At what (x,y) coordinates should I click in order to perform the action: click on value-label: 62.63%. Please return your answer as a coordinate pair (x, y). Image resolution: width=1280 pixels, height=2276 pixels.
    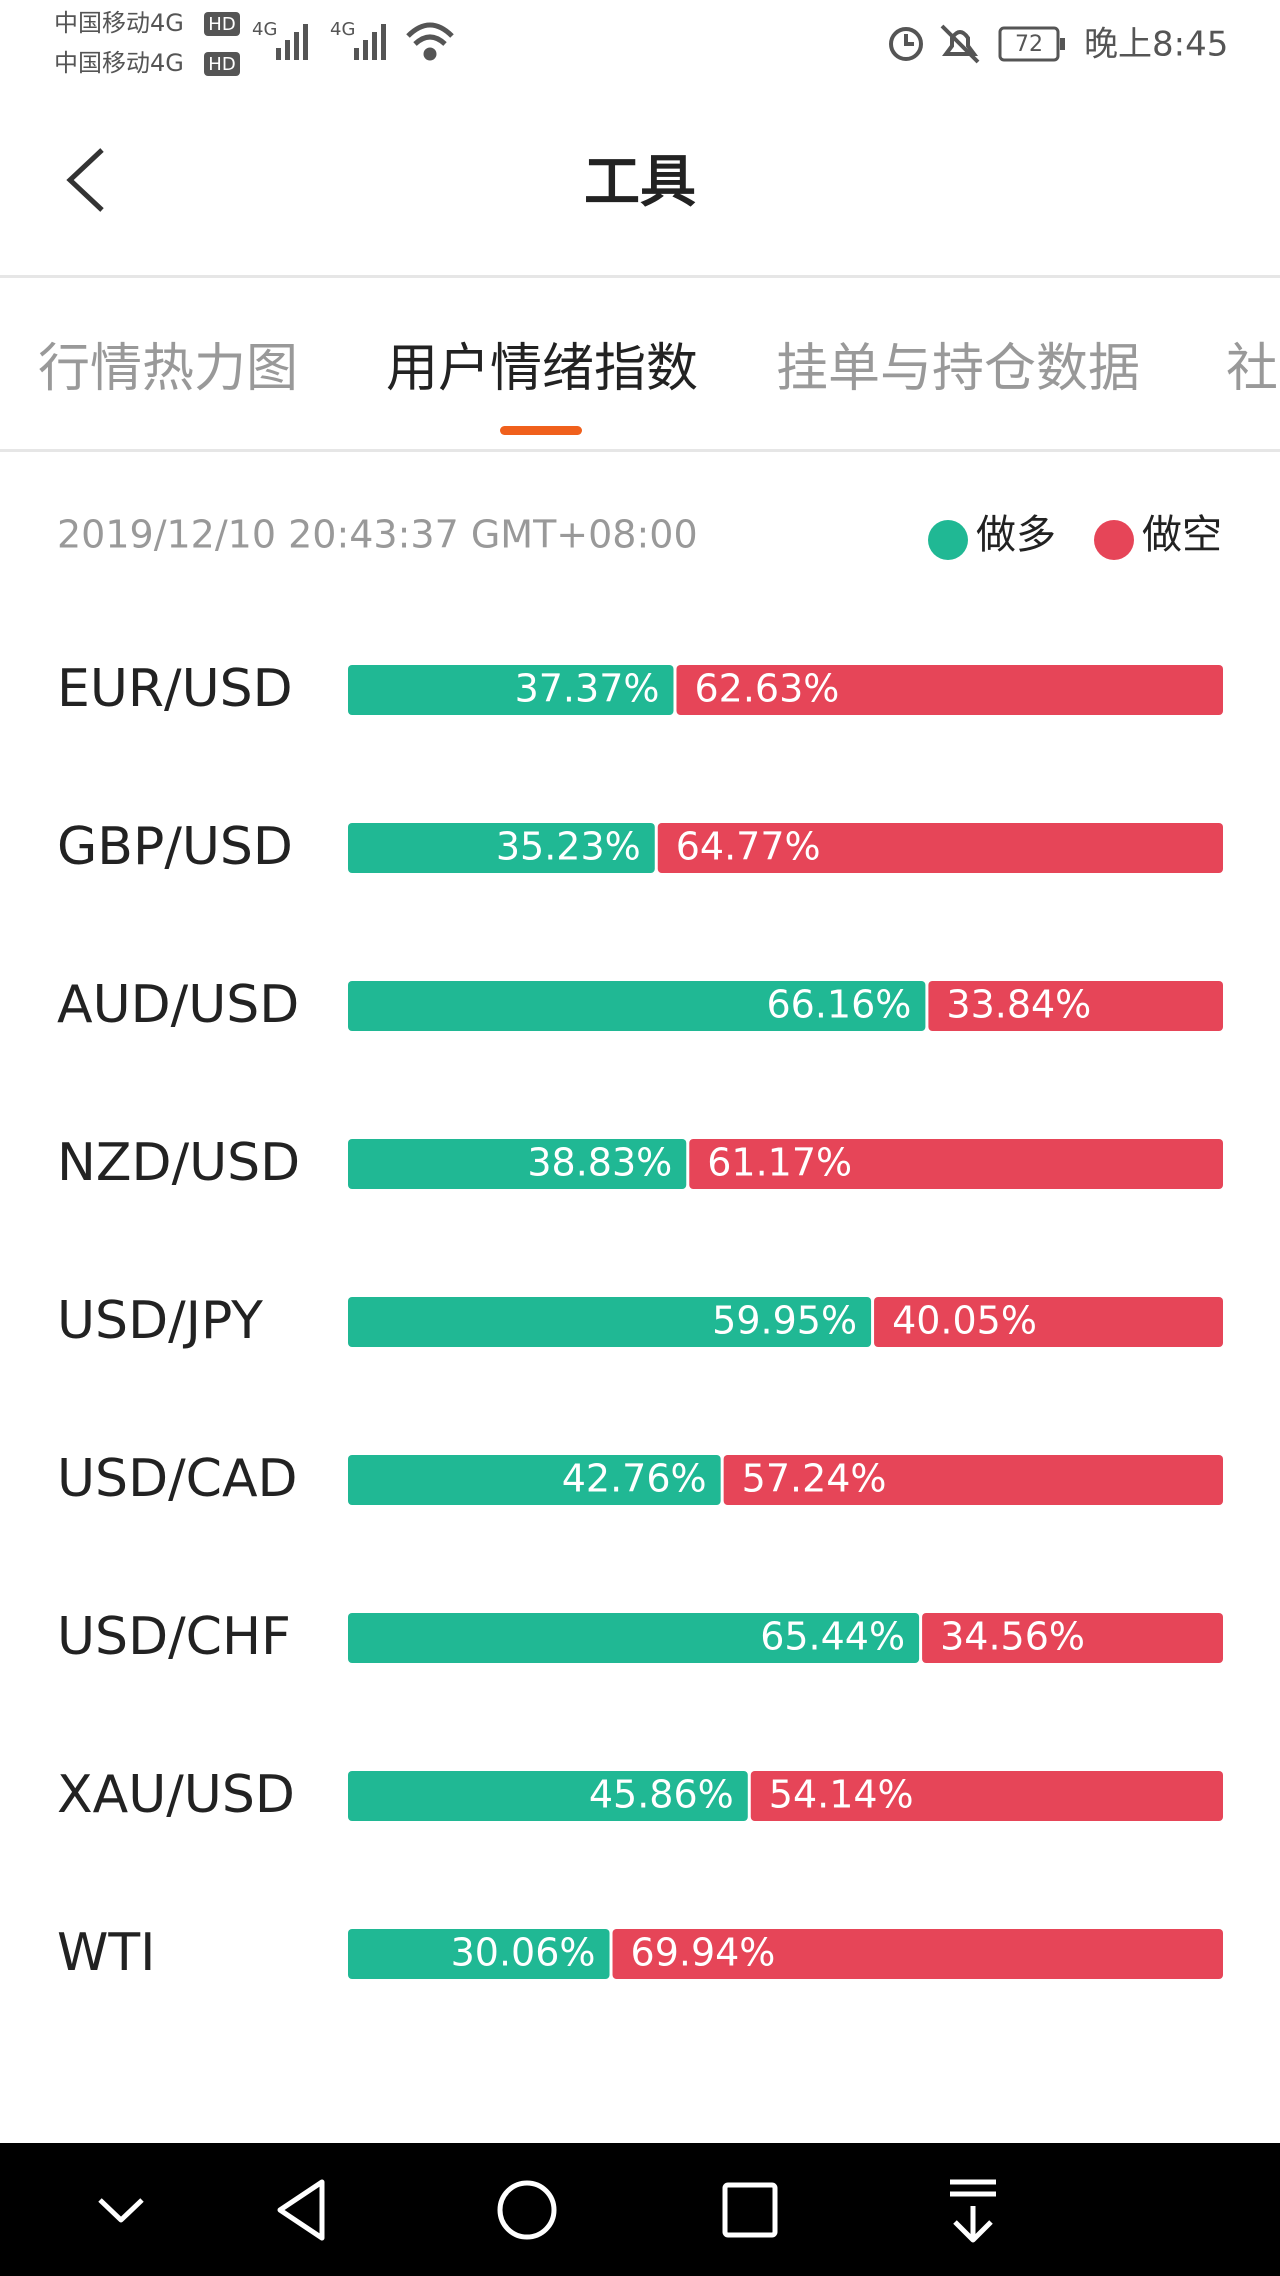
    Looking at the image, I should click on (766, 689).